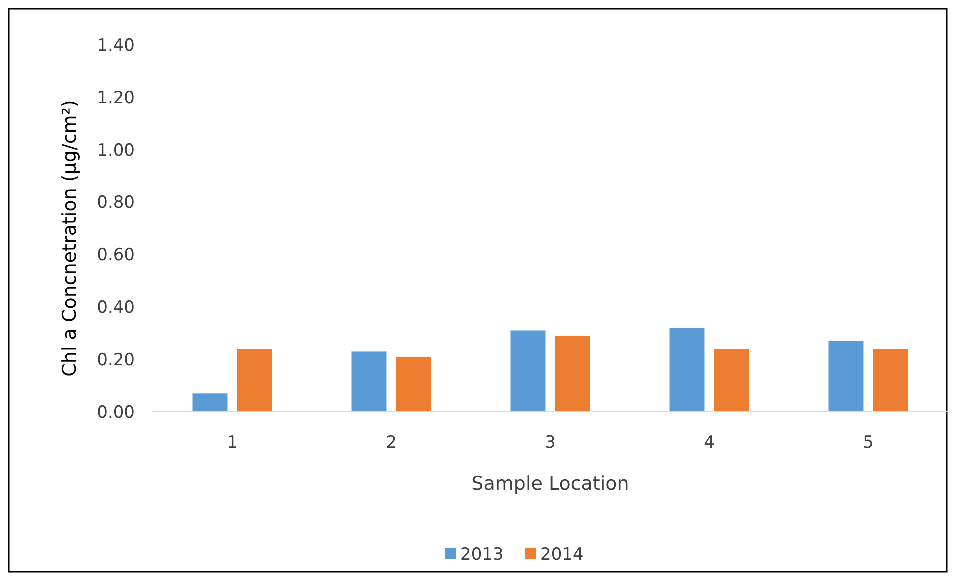 This screenshot has height=580, width=956. Describe the element at coordinates (116, 412) in the screenshot. I see `y-tick-label: 0.00` at that location.